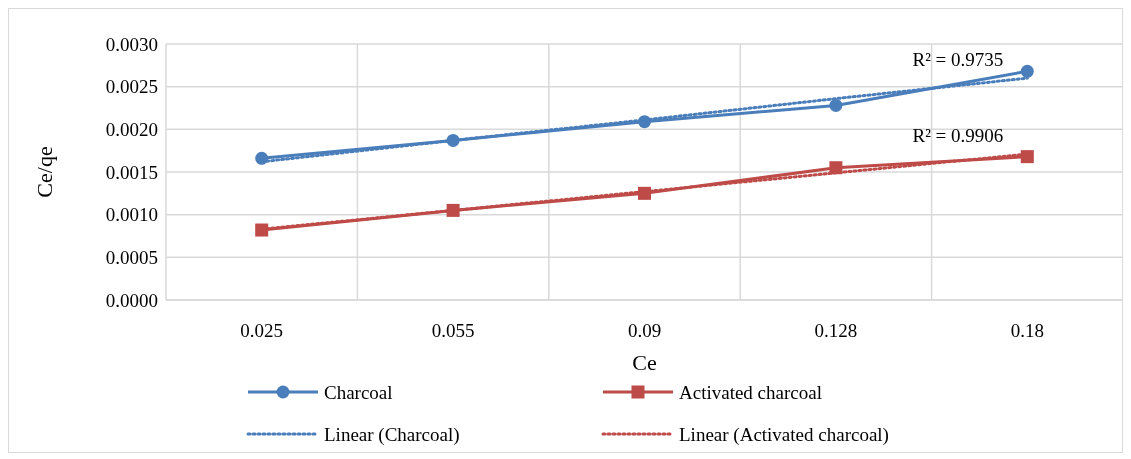 This screenshot has height=459, width=1131. What do you see at coordinates (644, 330) in the screenshot?
I see `x-tick-label: 0.09` at bounding box center [644, 330].